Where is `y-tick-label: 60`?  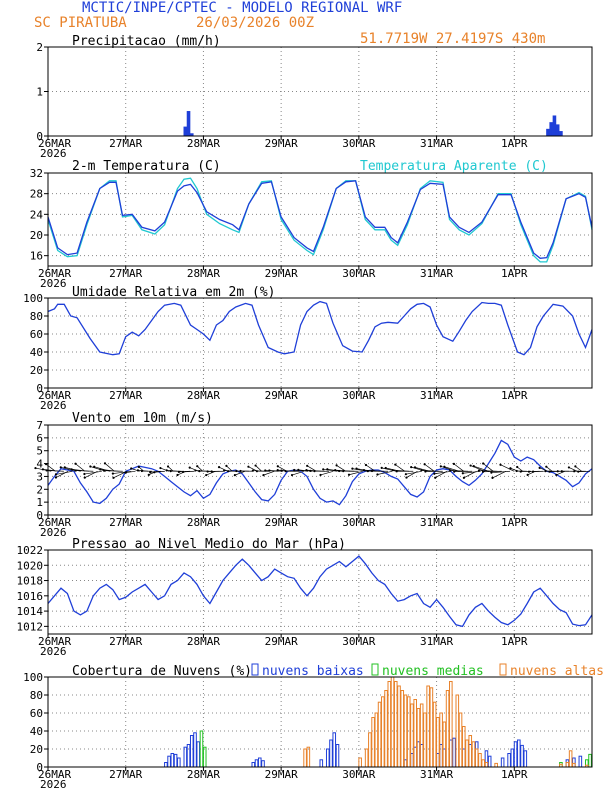 y-tick-label: 60 is located at coordinates (36, 713).